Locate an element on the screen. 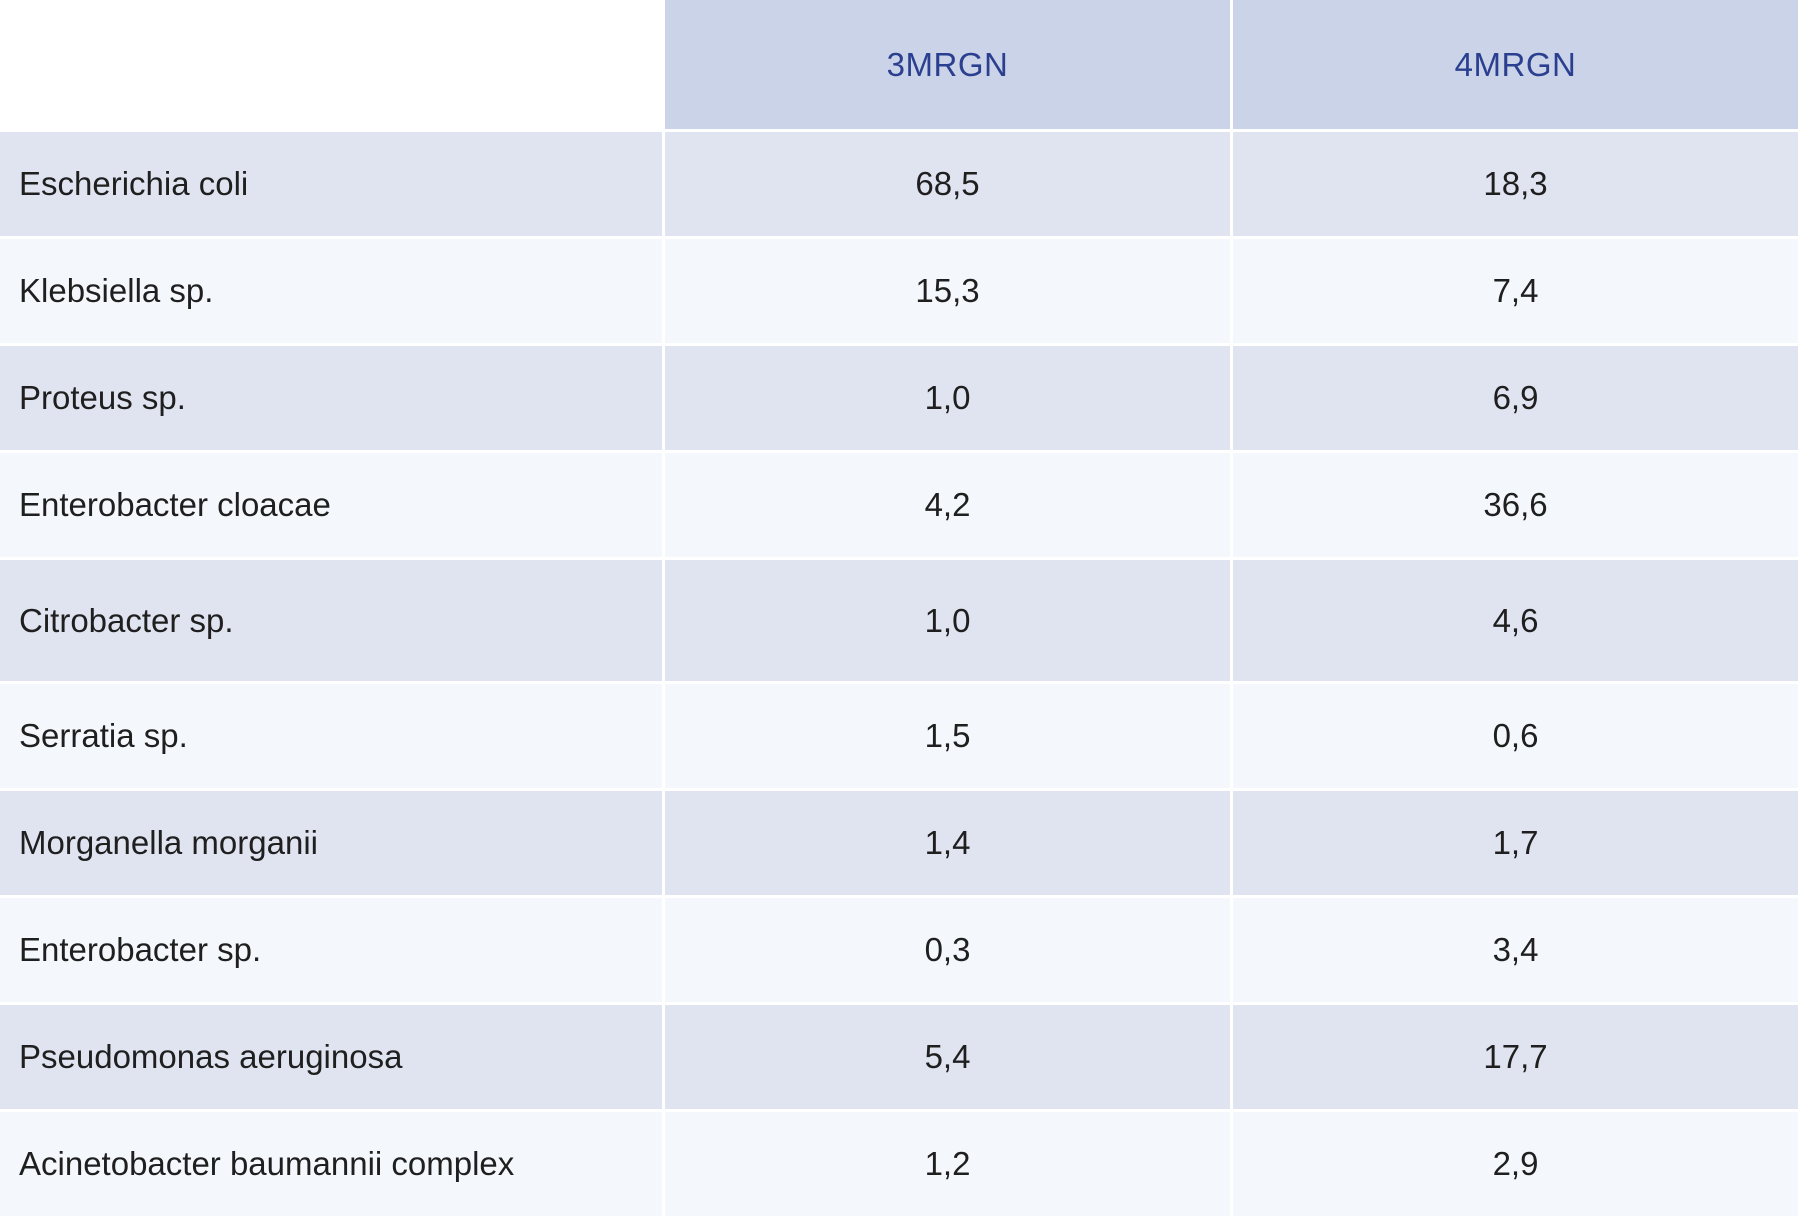  organism-name: Enterobacter sp. is located at coordinates (331, 950).